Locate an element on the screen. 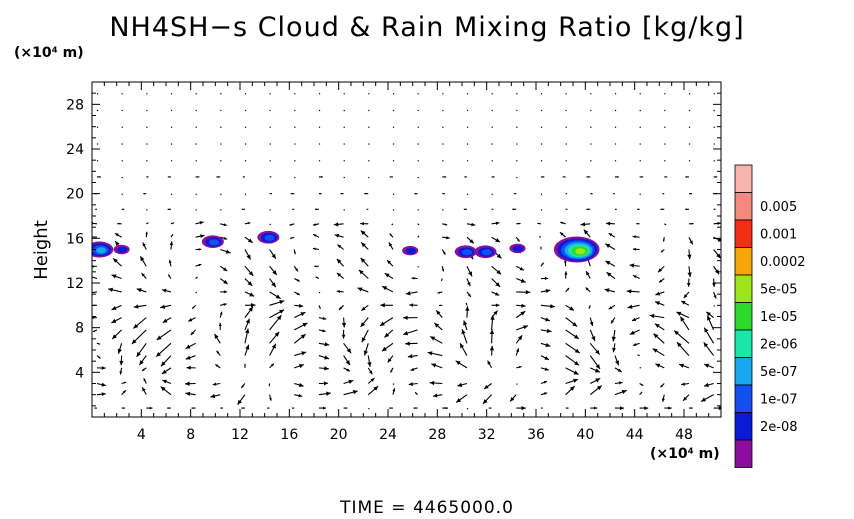  cloud-patch is located at coordinates (485, 252).